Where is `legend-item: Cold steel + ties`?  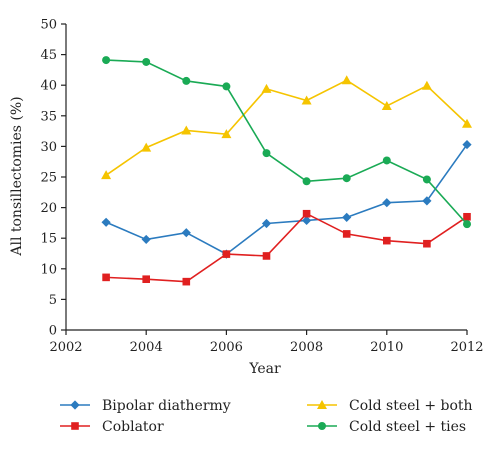 legend-item: Cold steel + ties is located at coordinates (386, 427).